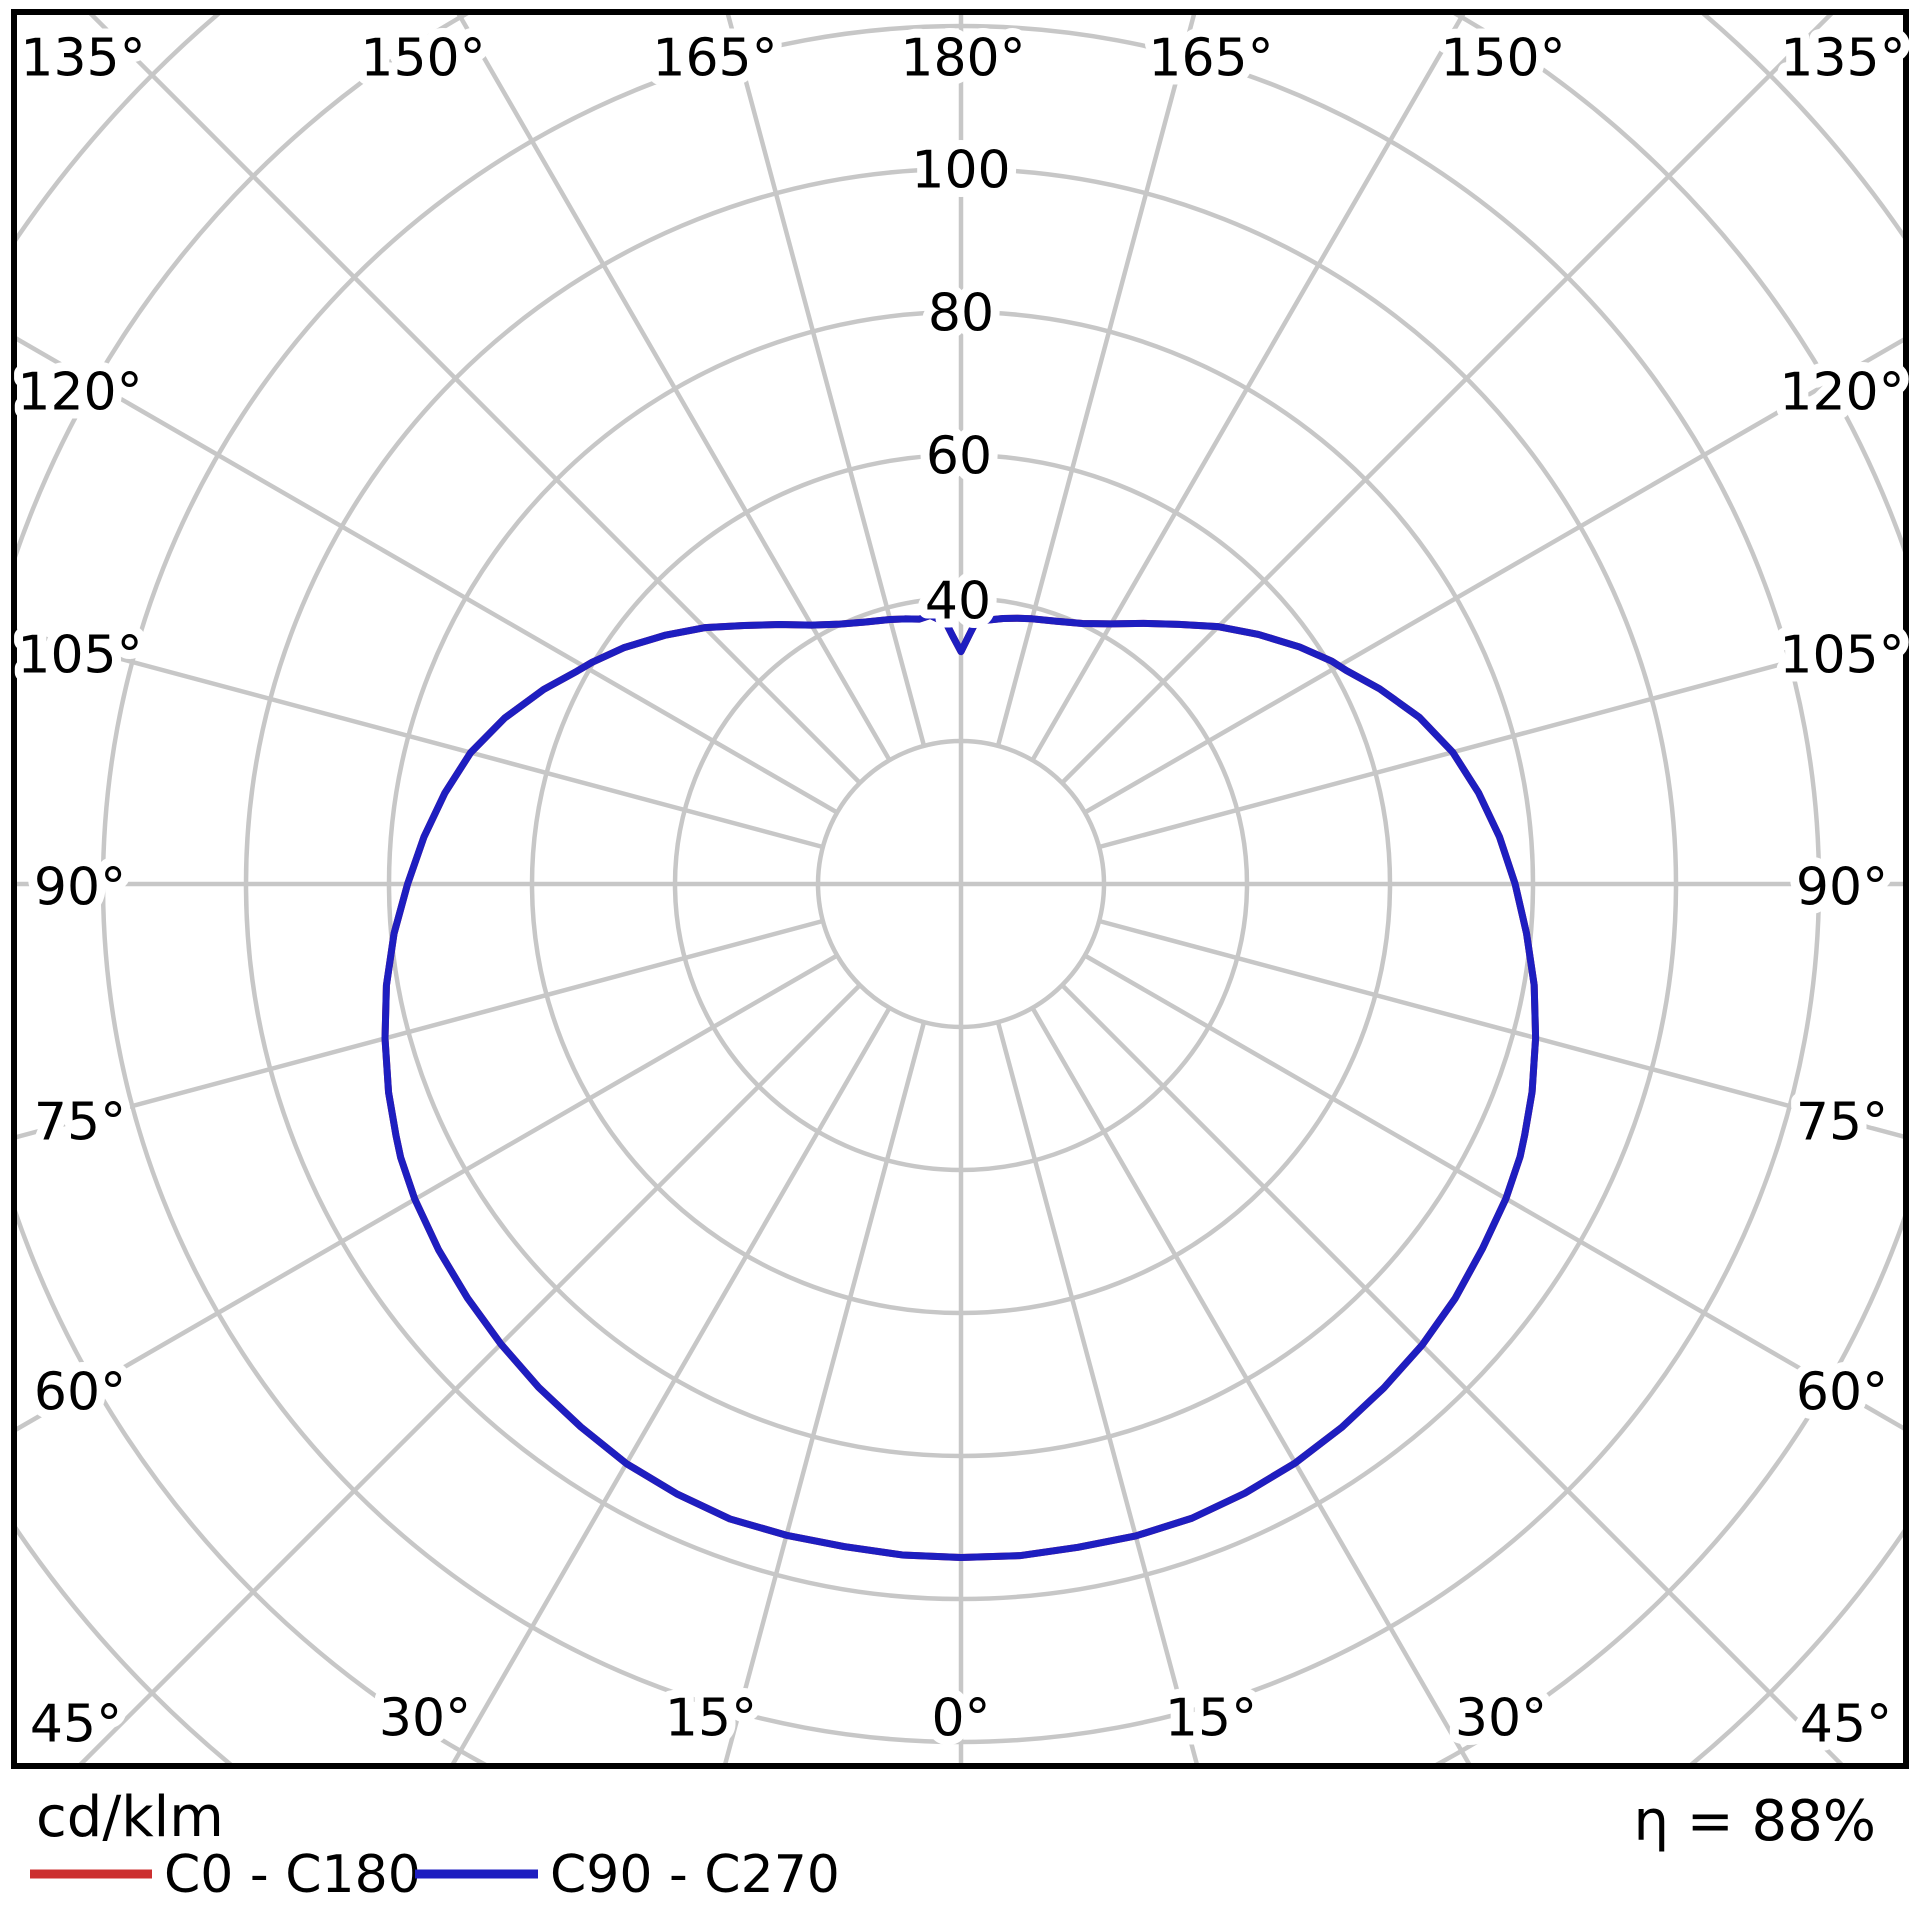 Image resolution: width=1920 pixels, height=1920 pixels. What do you see at coordinates (1842, 888) in the screenshot?
I see `angle-label-right-2: 90°` at bounding box center [1842, 888].